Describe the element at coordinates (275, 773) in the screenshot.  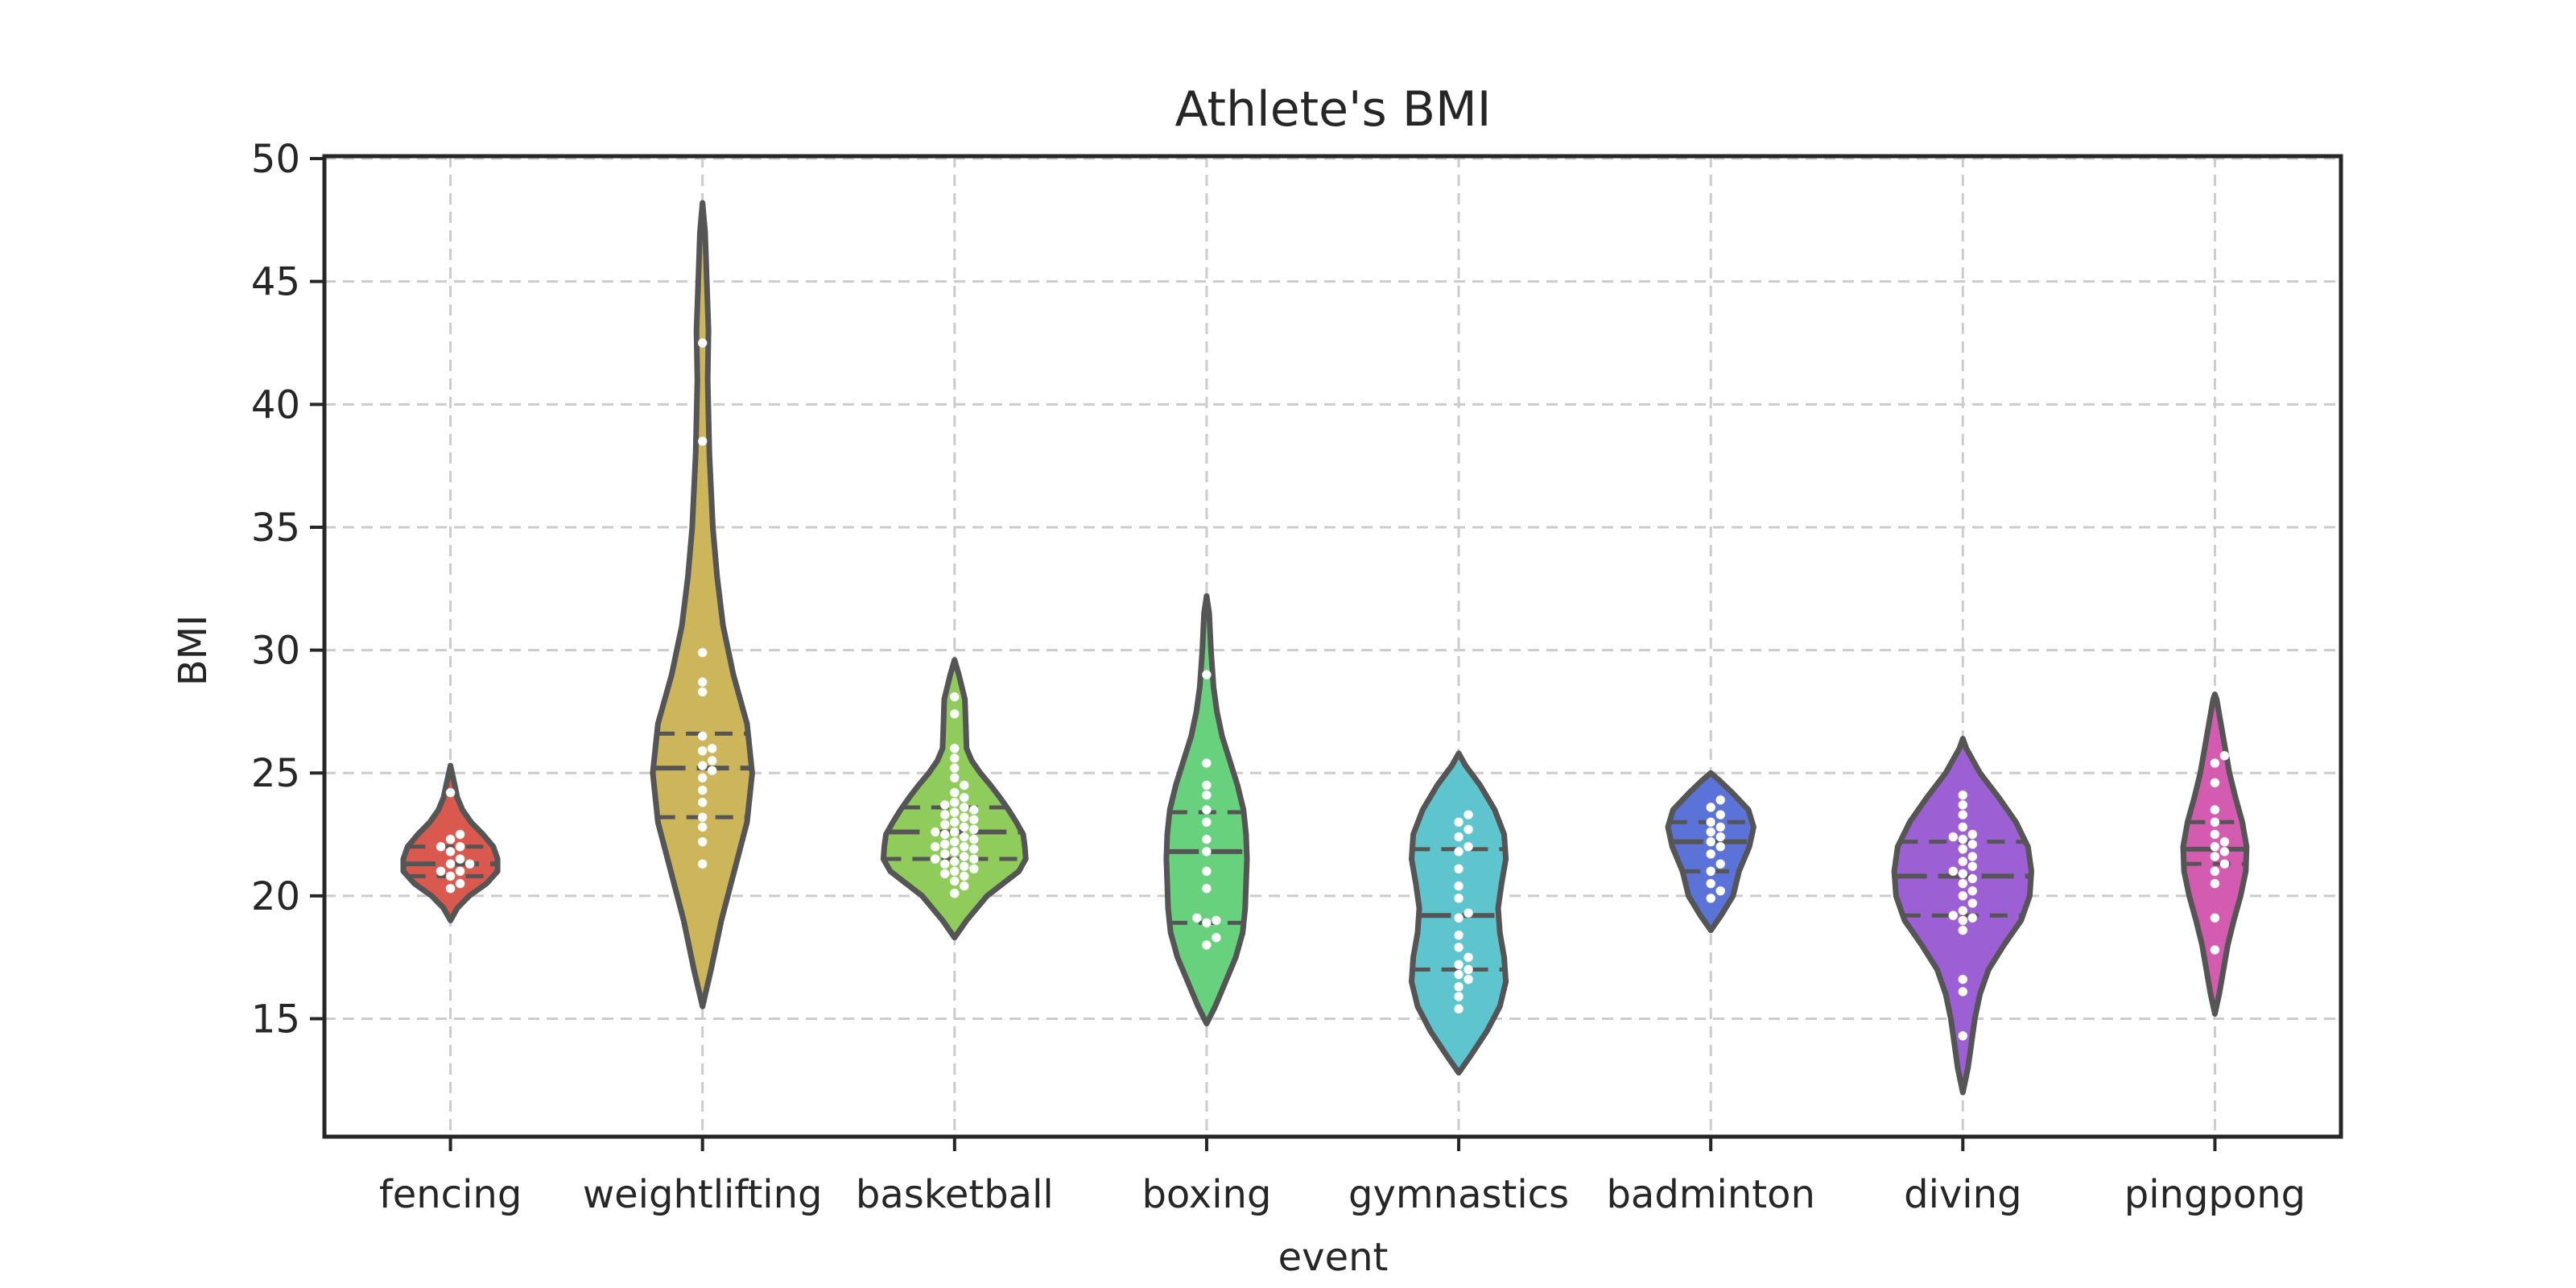
I see `y-tick-label: 25` at that location.